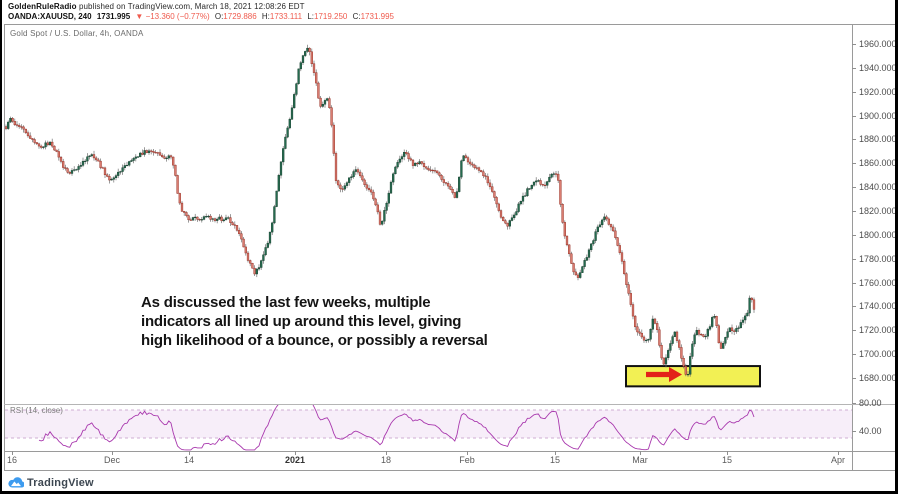  I want to click on price-axis-label: 1720.000, so click(878, 330).